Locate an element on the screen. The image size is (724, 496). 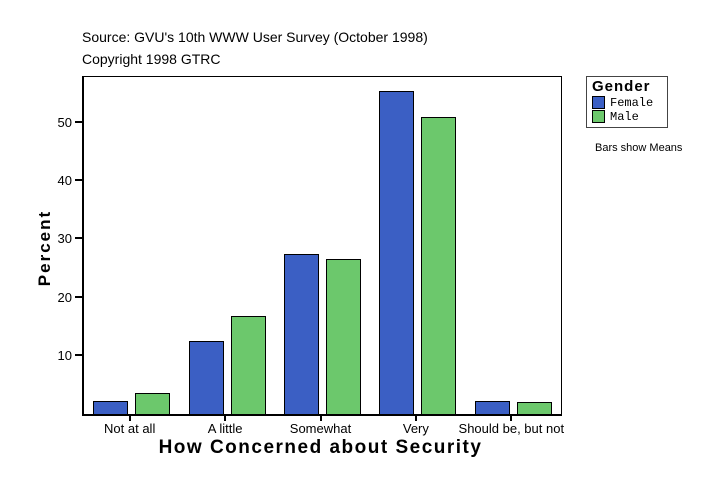
legend-item-label: Female is located at coordinates (632, 102).